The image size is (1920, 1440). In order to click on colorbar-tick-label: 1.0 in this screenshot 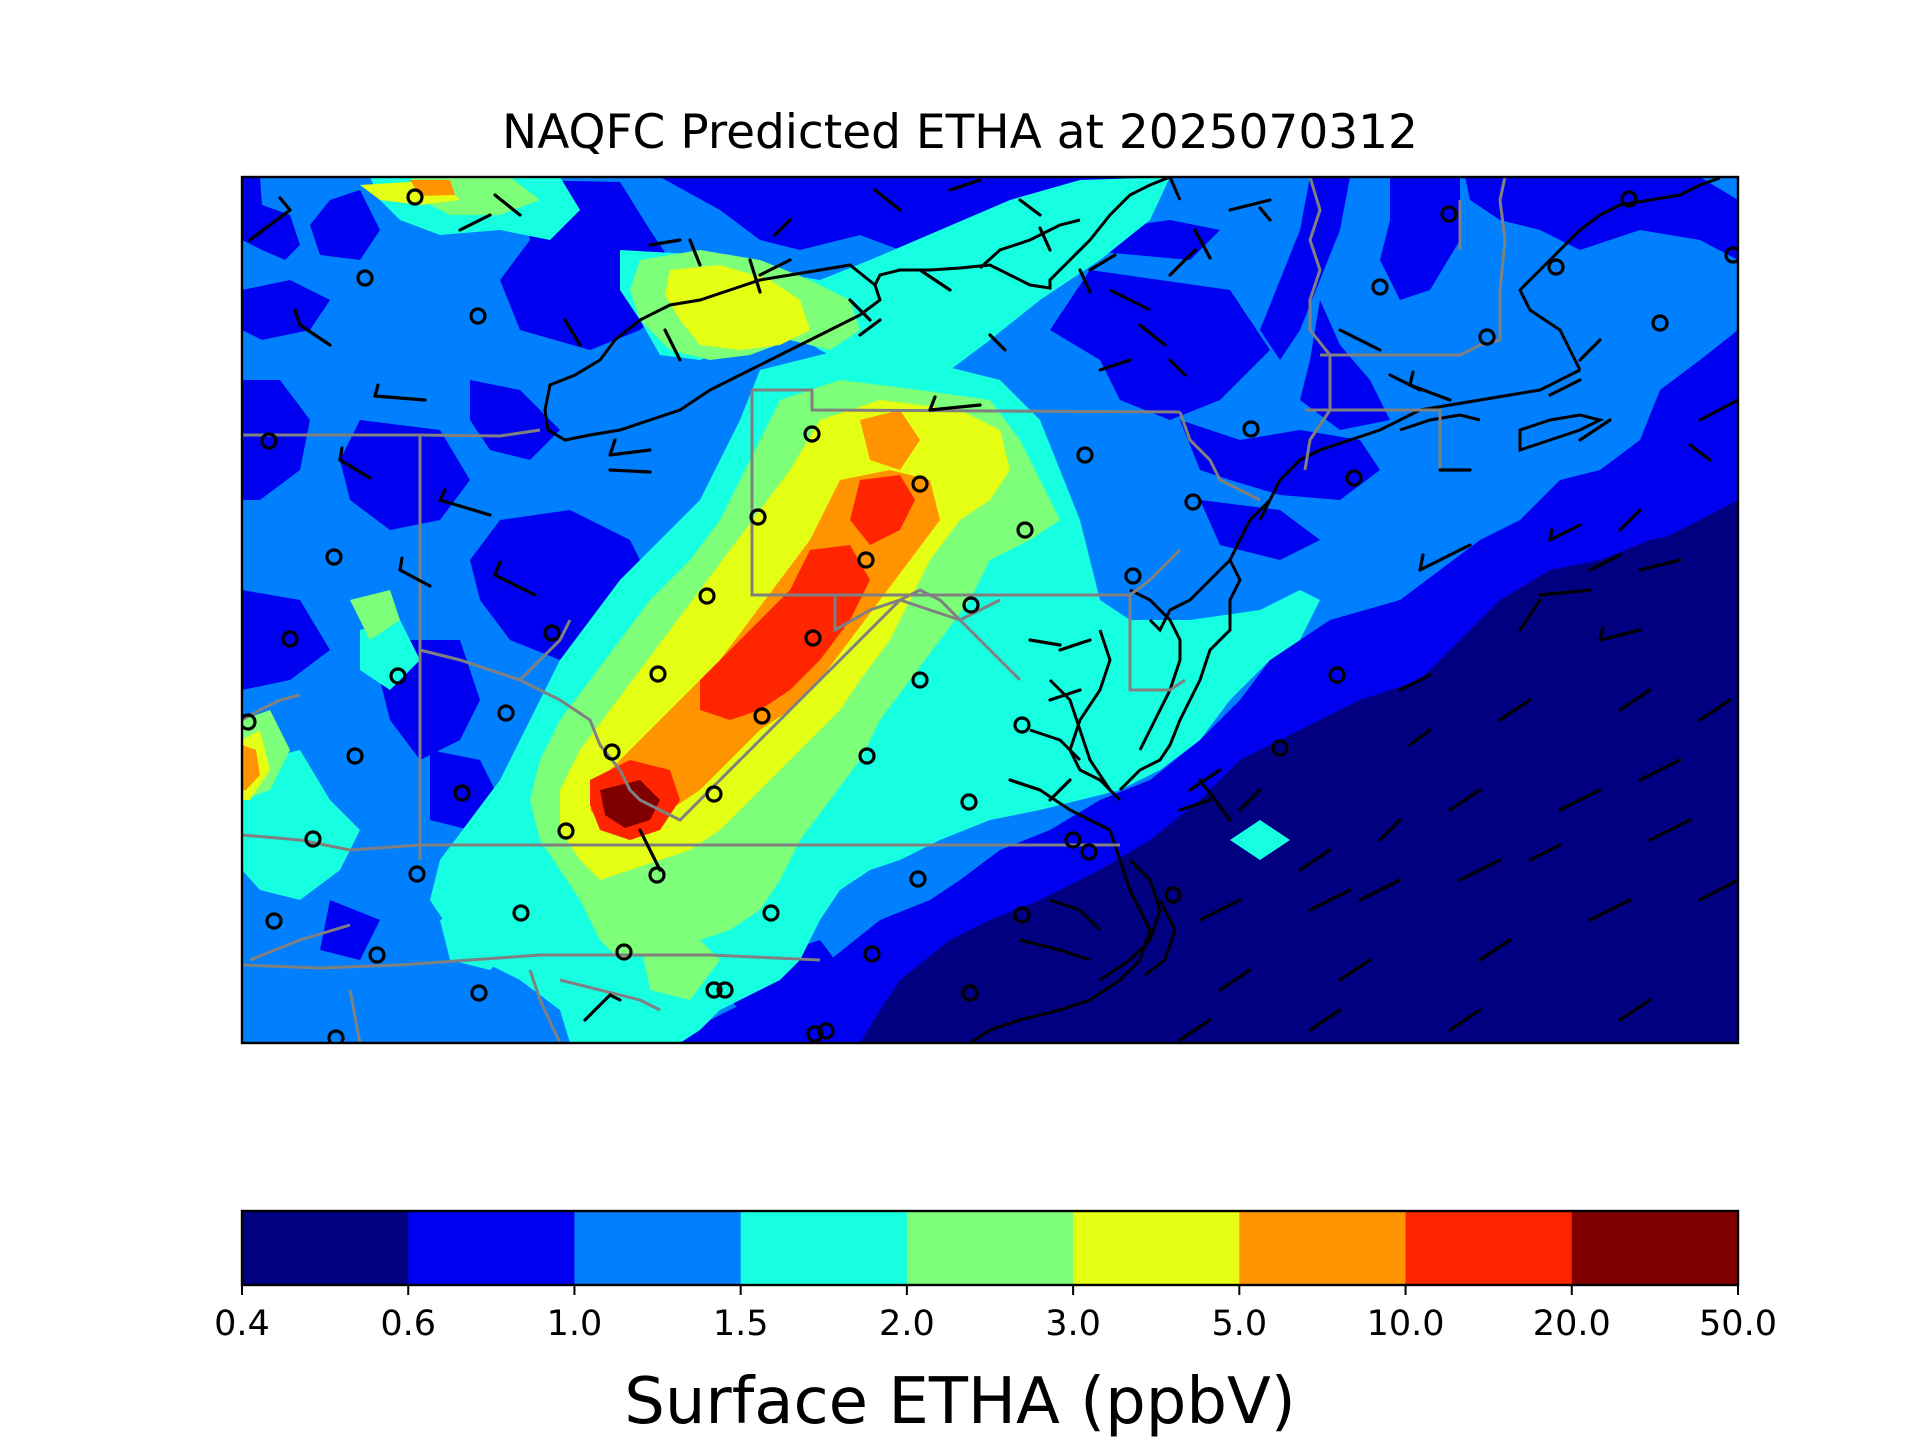, I will do `click(575, 1324)`.